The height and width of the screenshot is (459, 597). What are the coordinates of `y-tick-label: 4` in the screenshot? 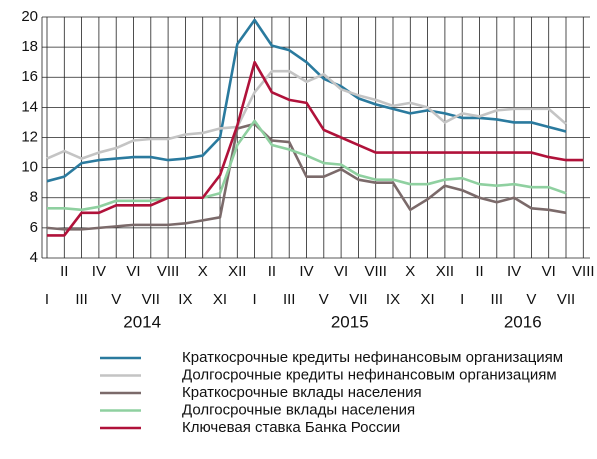 It's located at (34, 257).